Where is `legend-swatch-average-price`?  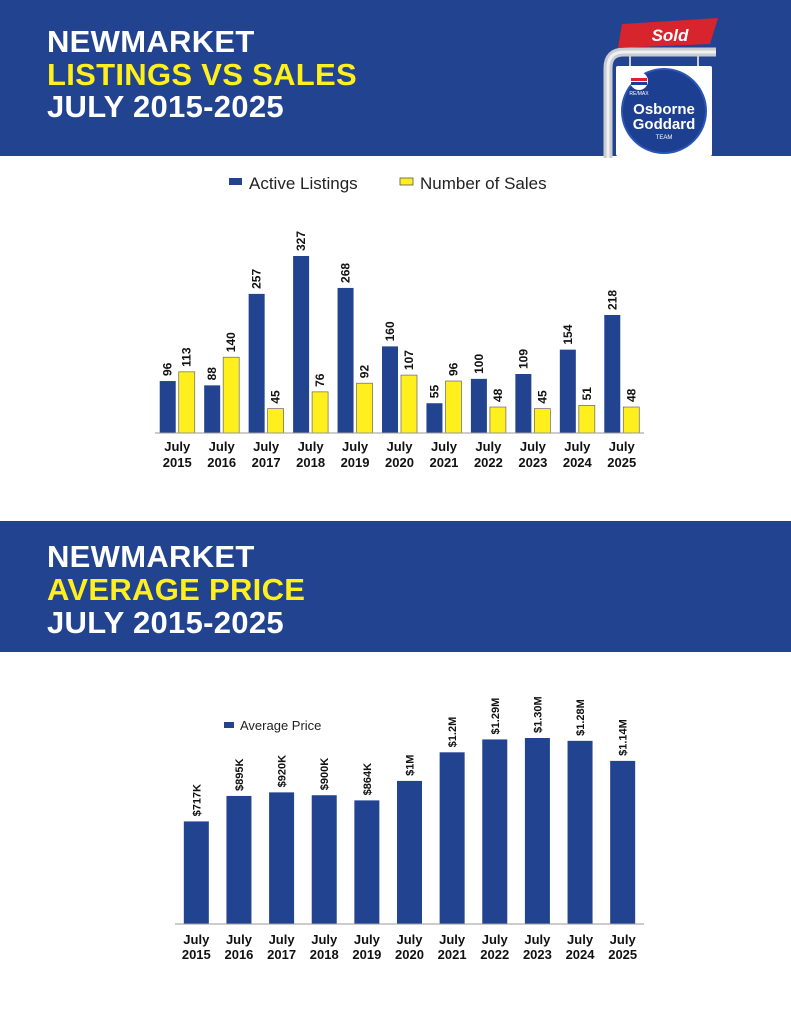
legend-swatch-average-price is located at coordinates (229, 725).